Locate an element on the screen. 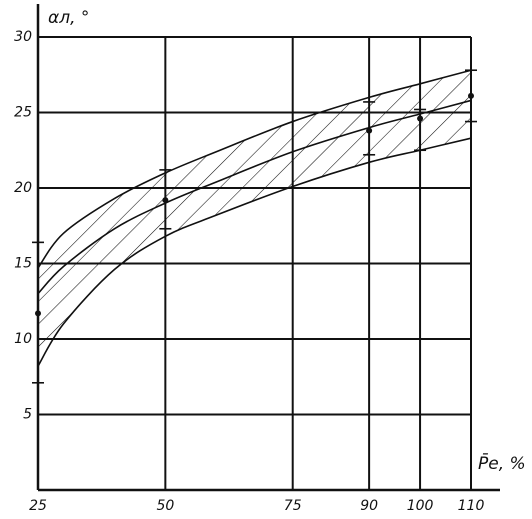 The height and width of the screenshot is (519, 532). y-axis-label: αл, ° is located at coordinates (68, 18).